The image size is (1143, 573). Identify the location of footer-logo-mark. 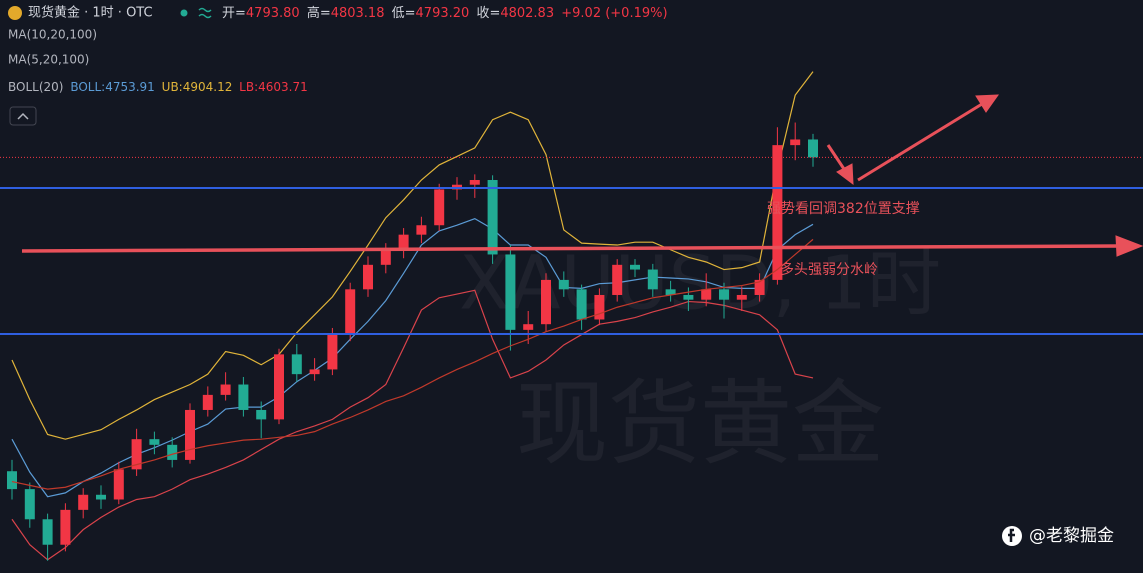
(1011, 535).